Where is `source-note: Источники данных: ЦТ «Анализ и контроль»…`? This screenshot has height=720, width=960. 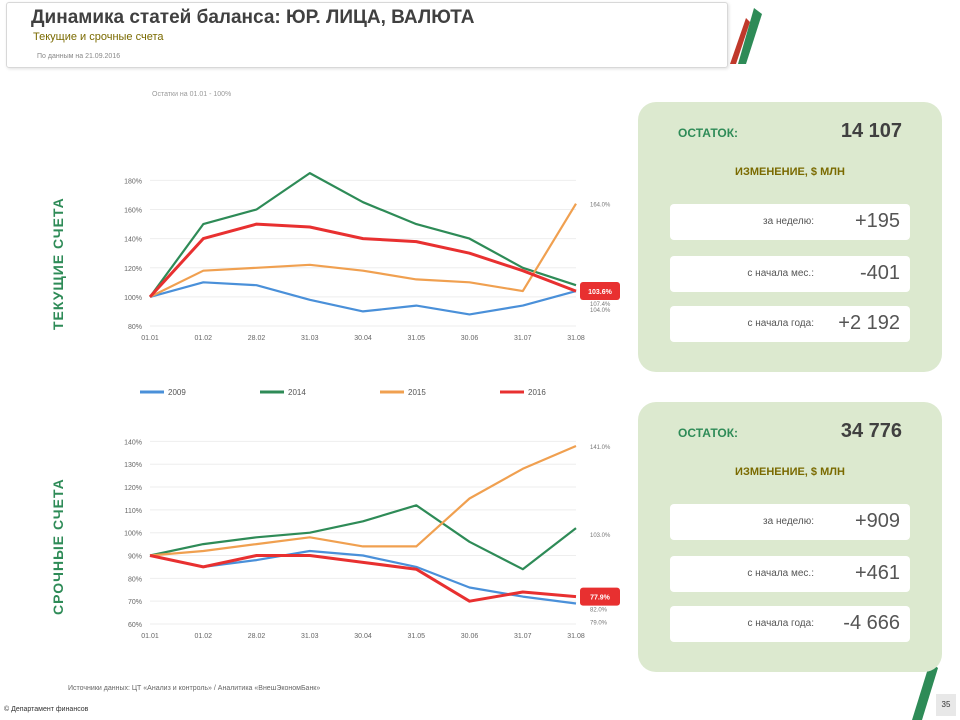 source-note: Источники данных: ЦТ «Анализ и контроль»… is located at coordinates (194, 688).